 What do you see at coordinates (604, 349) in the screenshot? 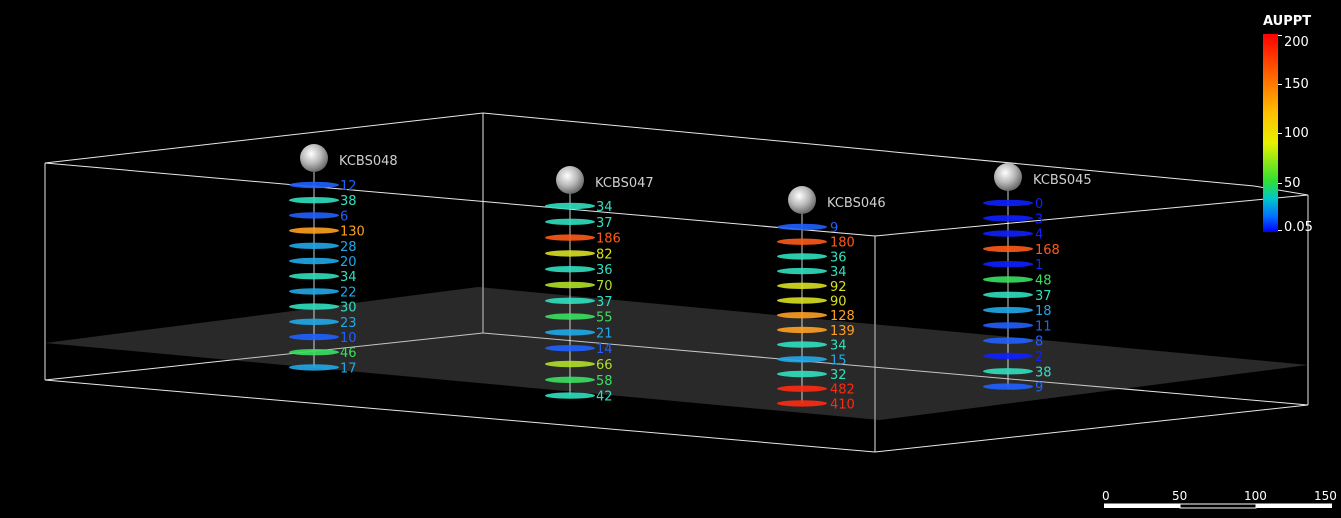
I see `assay-value-label: 14` at bounding box center [604, 349].